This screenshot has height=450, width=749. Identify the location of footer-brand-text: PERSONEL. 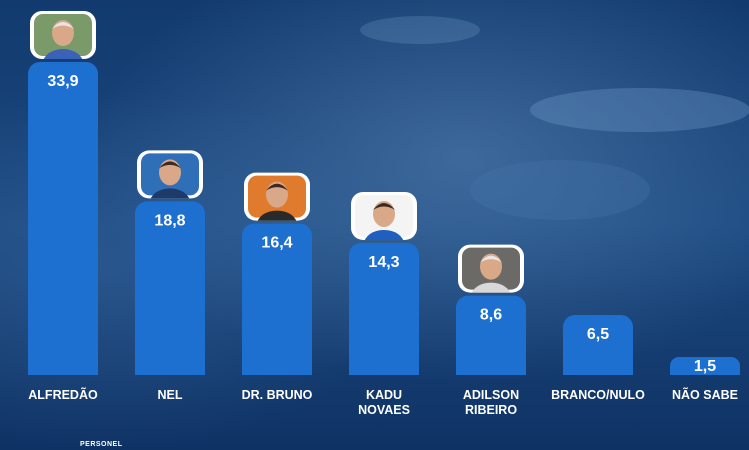
(101, 444).